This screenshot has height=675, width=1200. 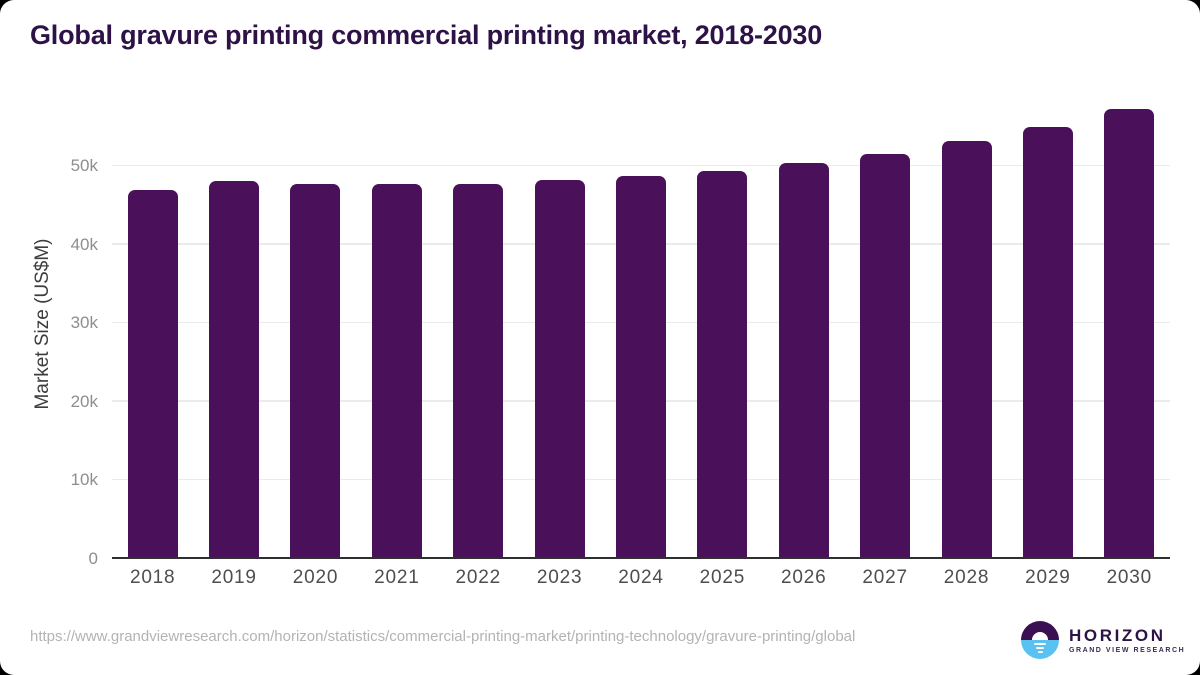 I want to click on x-tick-label: 2021, so click(x=397, y=577).